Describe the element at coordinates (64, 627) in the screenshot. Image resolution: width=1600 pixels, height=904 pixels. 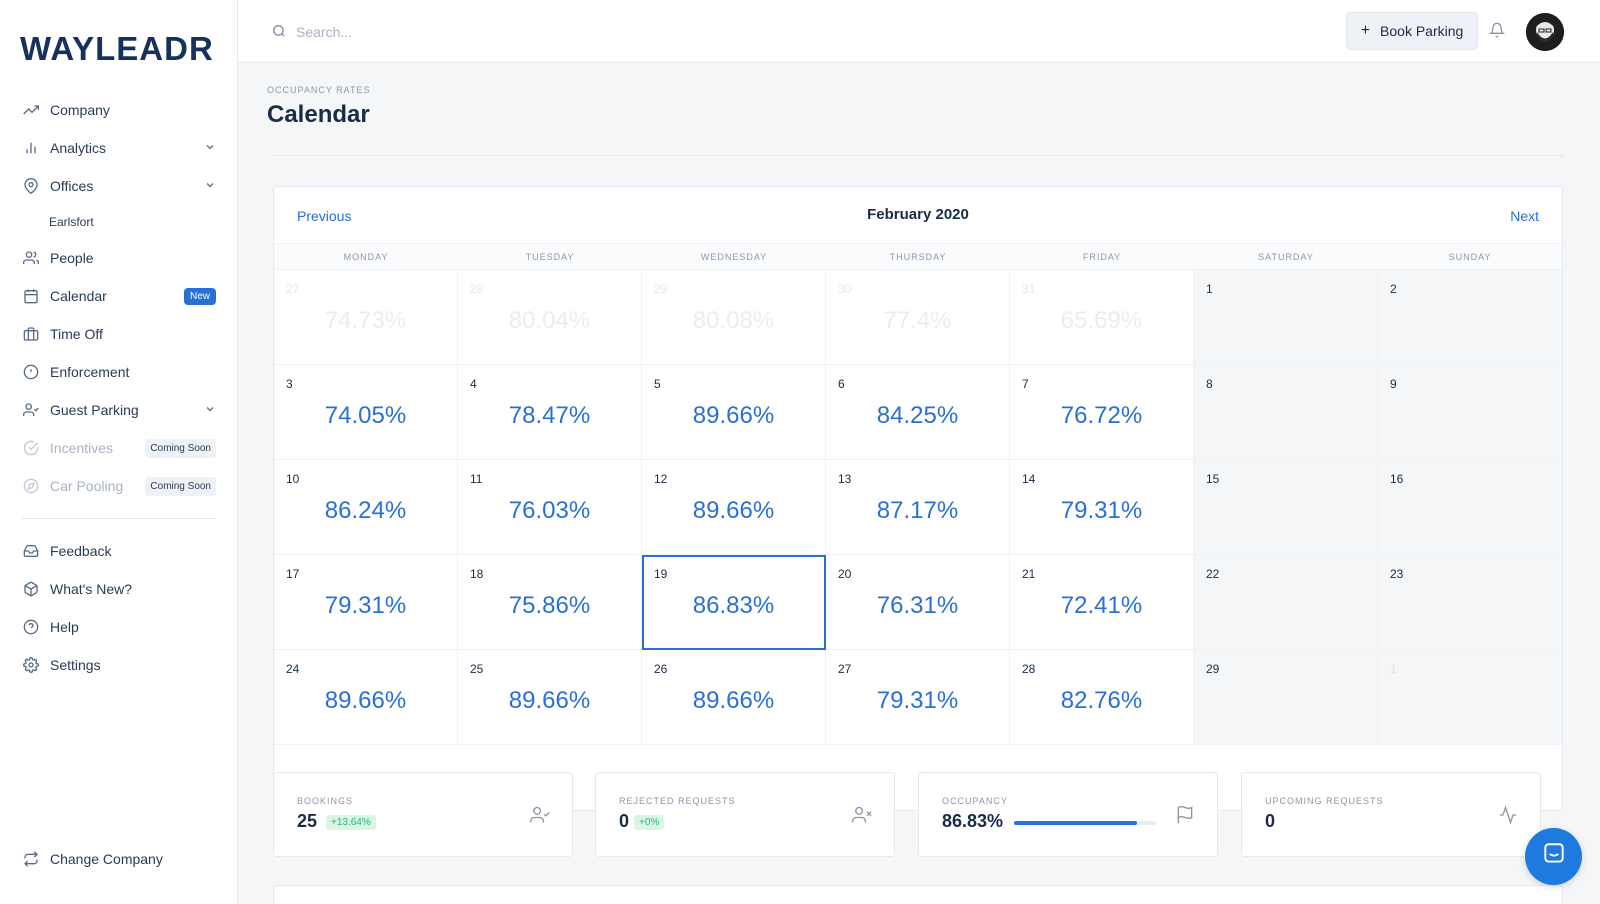
I see `sidebar-item-label: Help` at that location.